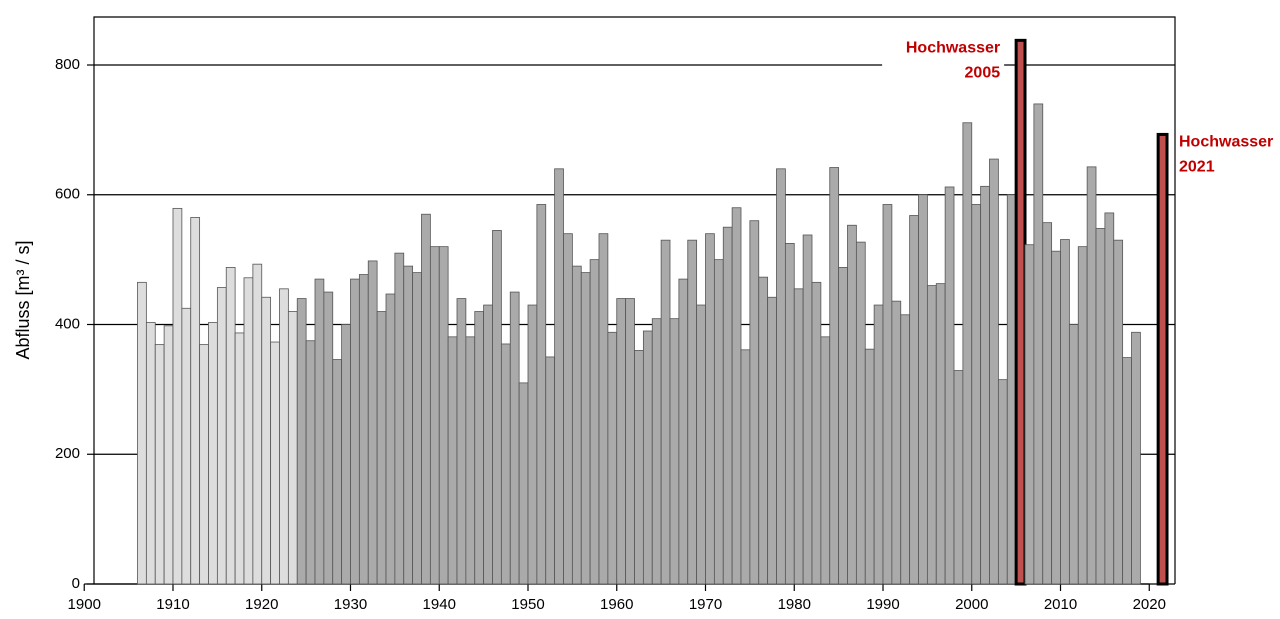 This screenshot has width=1280, height=619. What do you see at coordinates (439, 604) in the screenshot?
I see `x-tick-label: 1940` at bounding box center [439, 604].